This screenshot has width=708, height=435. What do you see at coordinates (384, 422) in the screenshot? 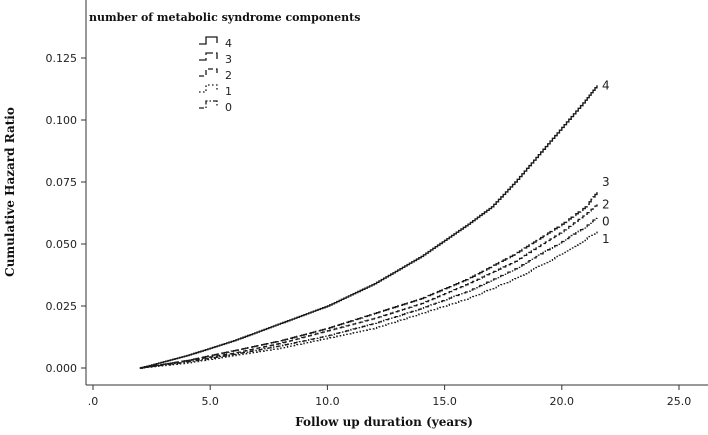
I see `x-axis-title: Follow up duration (years)` at bounding box center [384, 422].